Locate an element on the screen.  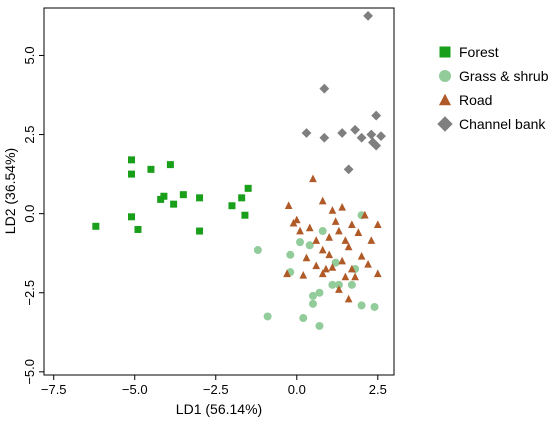
x-tick-label: −2.5 is located at coordinates (216, 389).